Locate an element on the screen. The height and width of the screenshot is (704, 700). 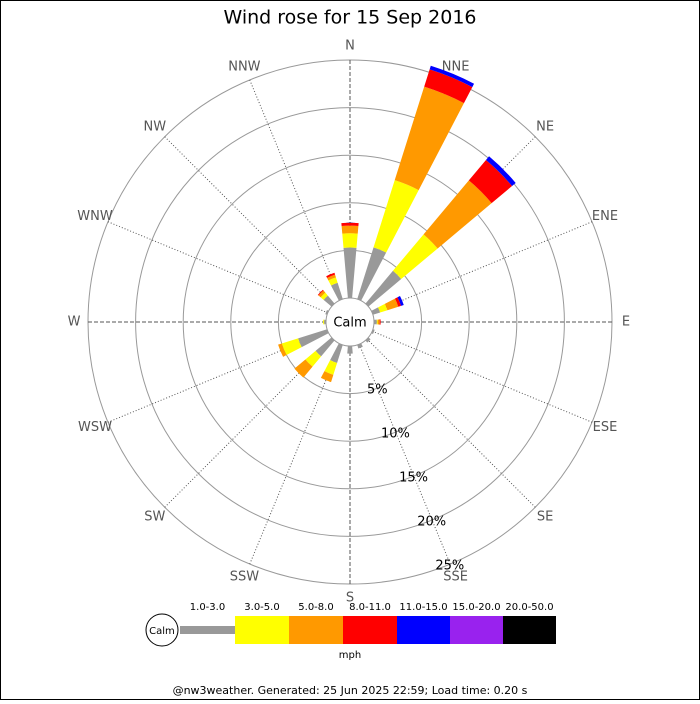
direction-label: W is located at coordinates (74, 322).